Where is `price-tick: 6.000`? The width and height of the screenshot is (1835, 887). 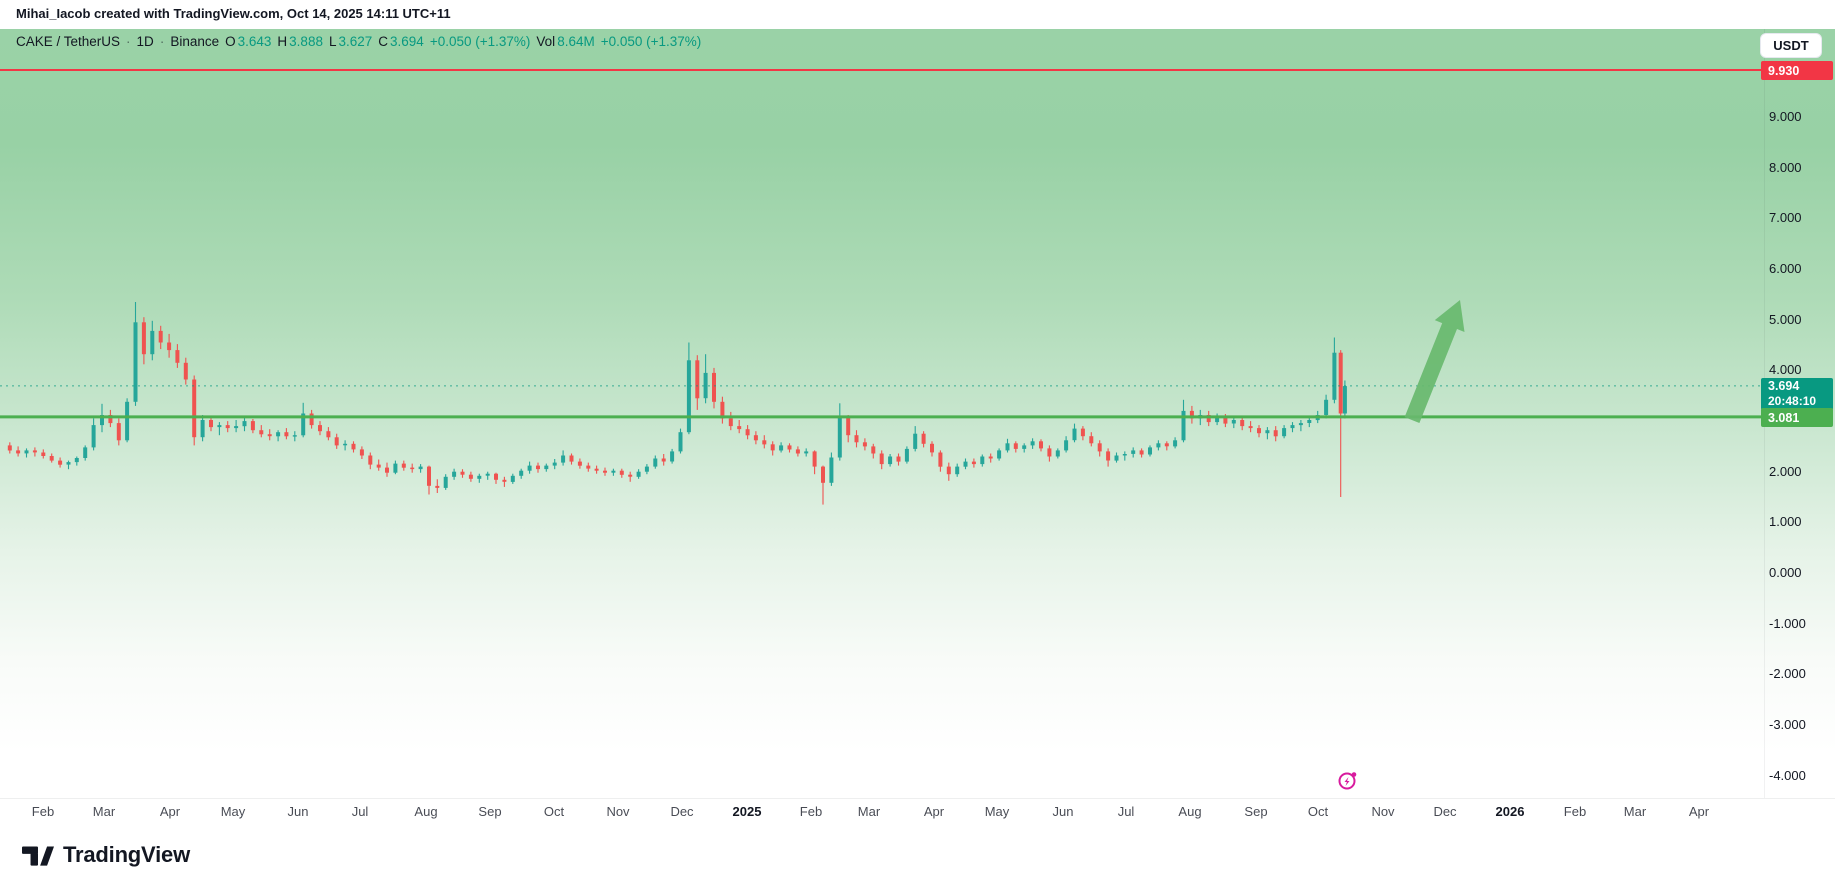 price-tick: 6.000 is located at coordinates (1785, 269).